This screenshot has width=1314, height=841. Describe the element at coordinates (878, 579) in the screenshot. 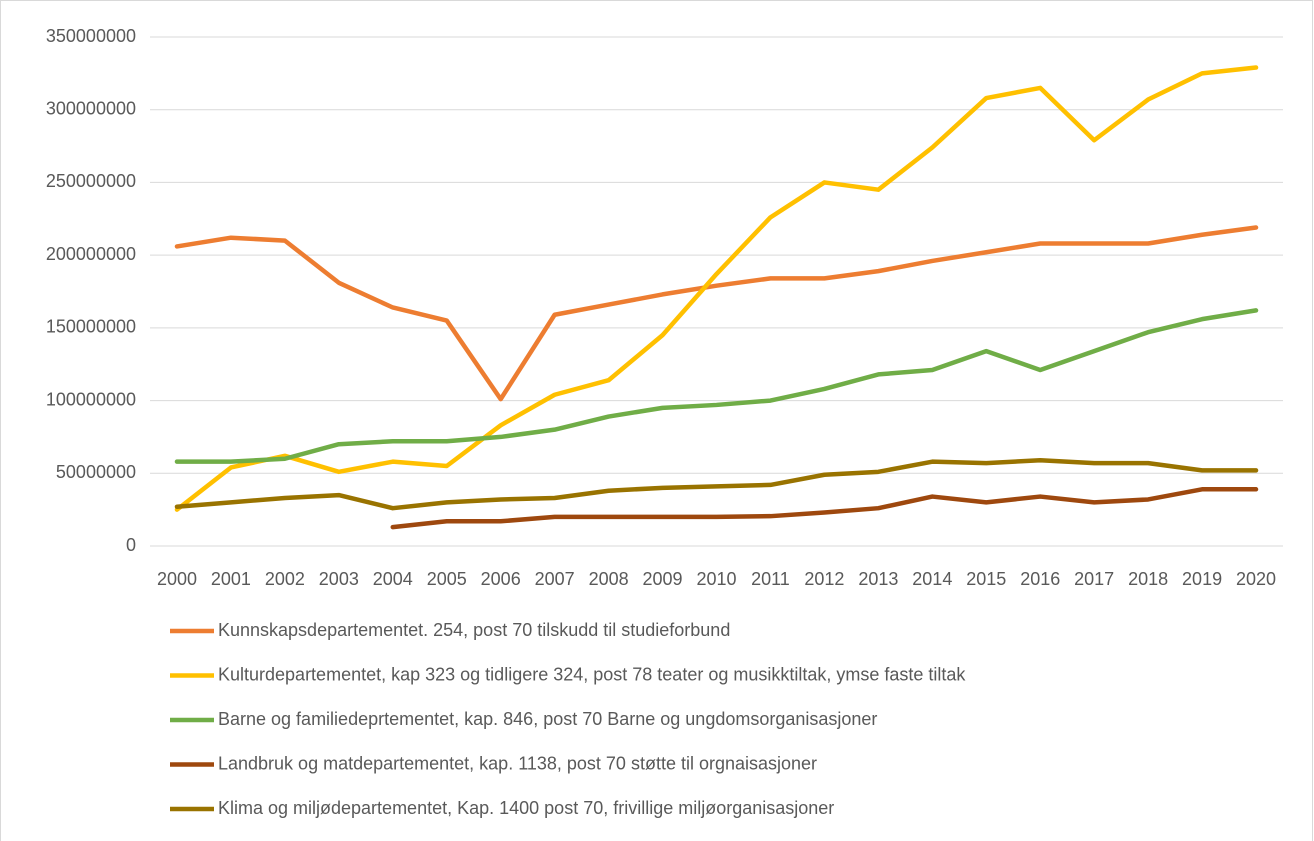

I see `x-tick-label: 2013` at that location.